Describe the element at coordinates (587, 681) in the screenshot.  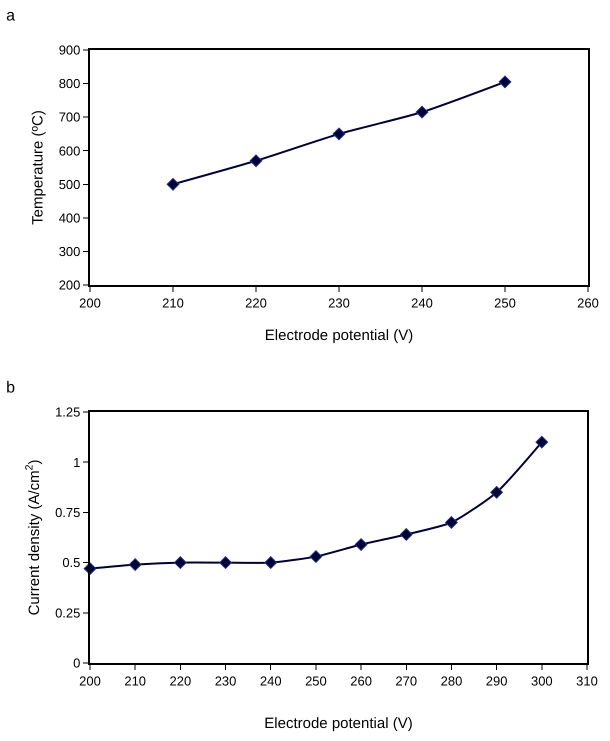
I see `x-tick-label: 310` at that location.